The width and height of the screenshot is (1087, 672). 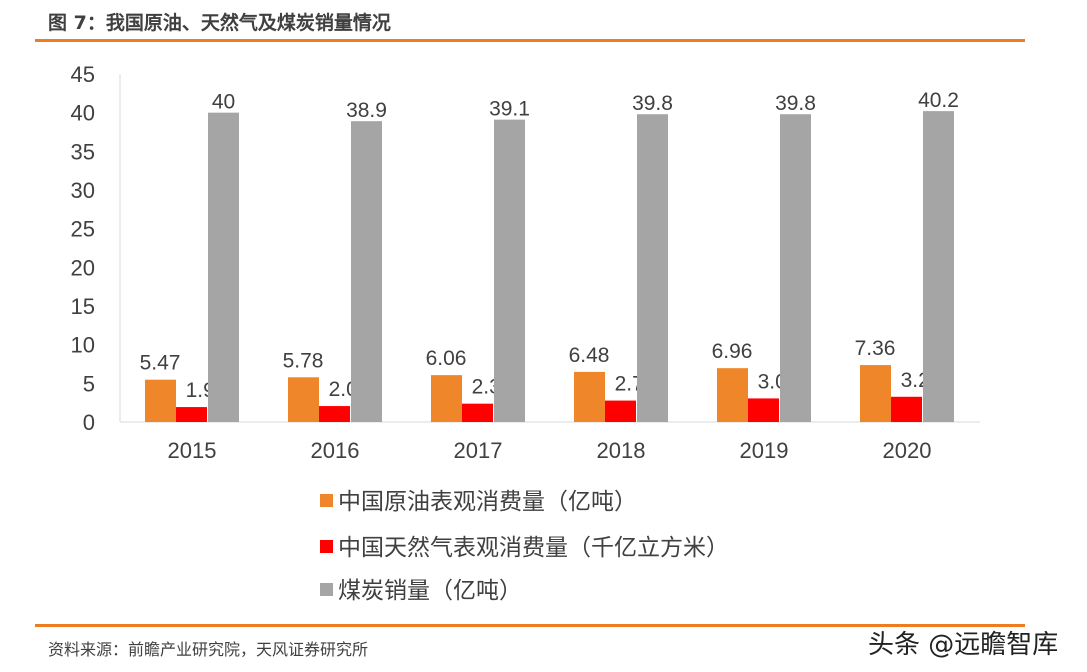 I want to click on y-tick-label: 30, so click(x=83, y=190).